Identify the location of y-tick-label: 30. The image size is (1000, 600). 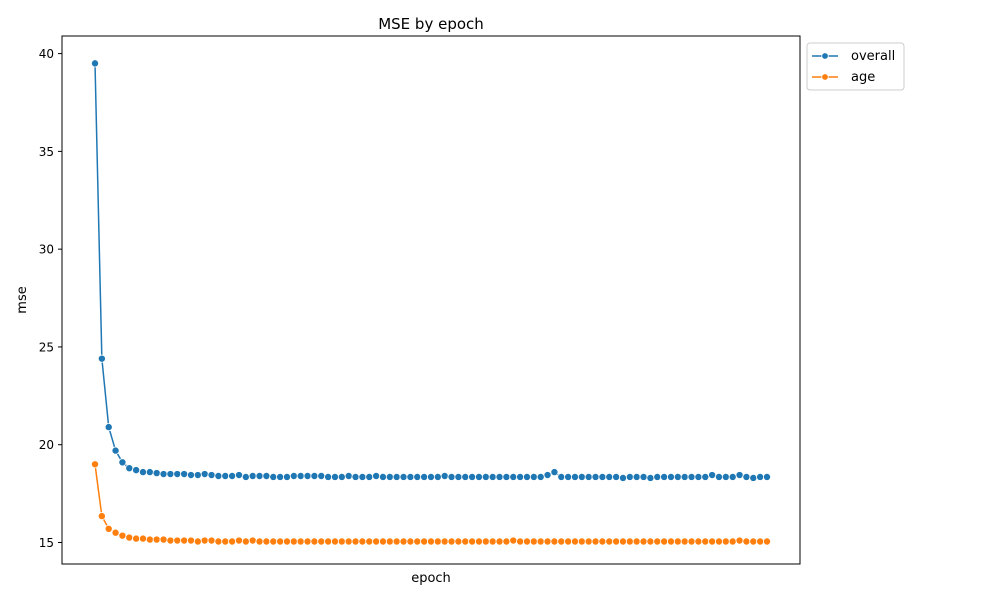
(46, 250).